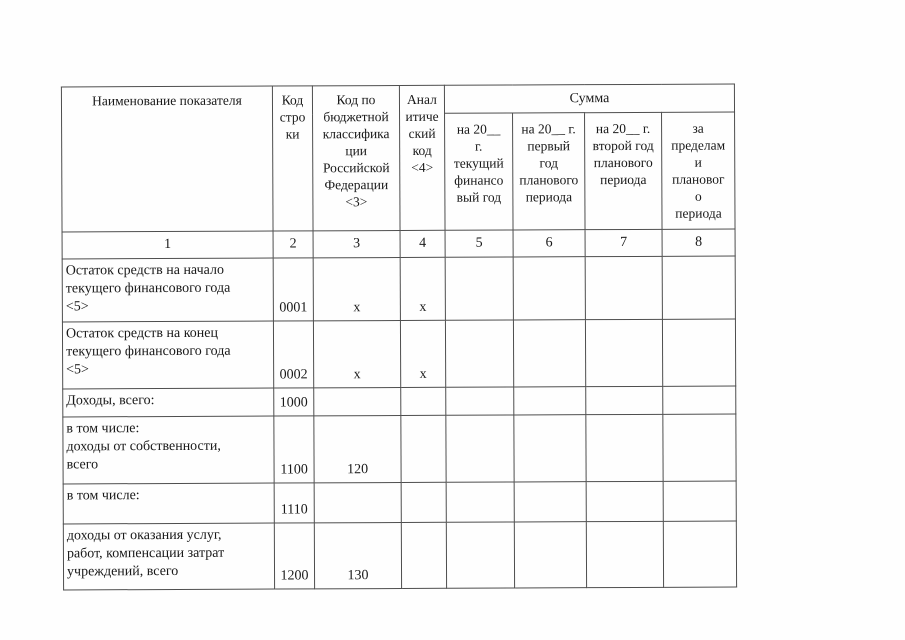 This screenshot has width=905, height=640. I want to click on header-sum-group: Сумма, so click(589, 99).